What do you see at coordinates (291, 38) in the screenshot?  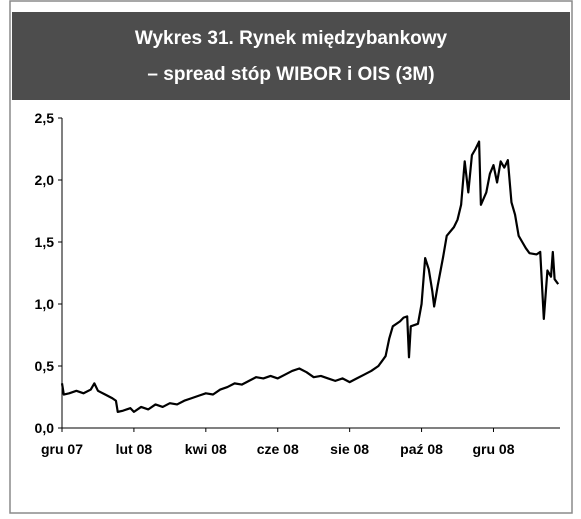 I see `chart-title: Wykres 31. Rynek międzybankowy` at bounding box center [291, 38].